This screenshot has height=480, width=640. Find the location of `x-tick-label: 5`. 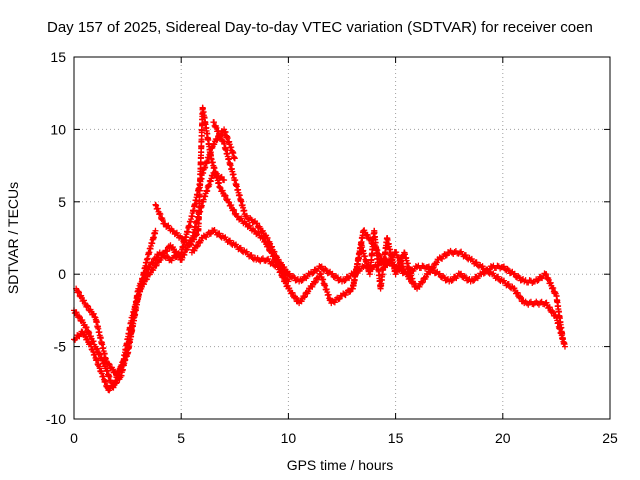

x-tick-label: 5 is located at coordinates (181, 438).